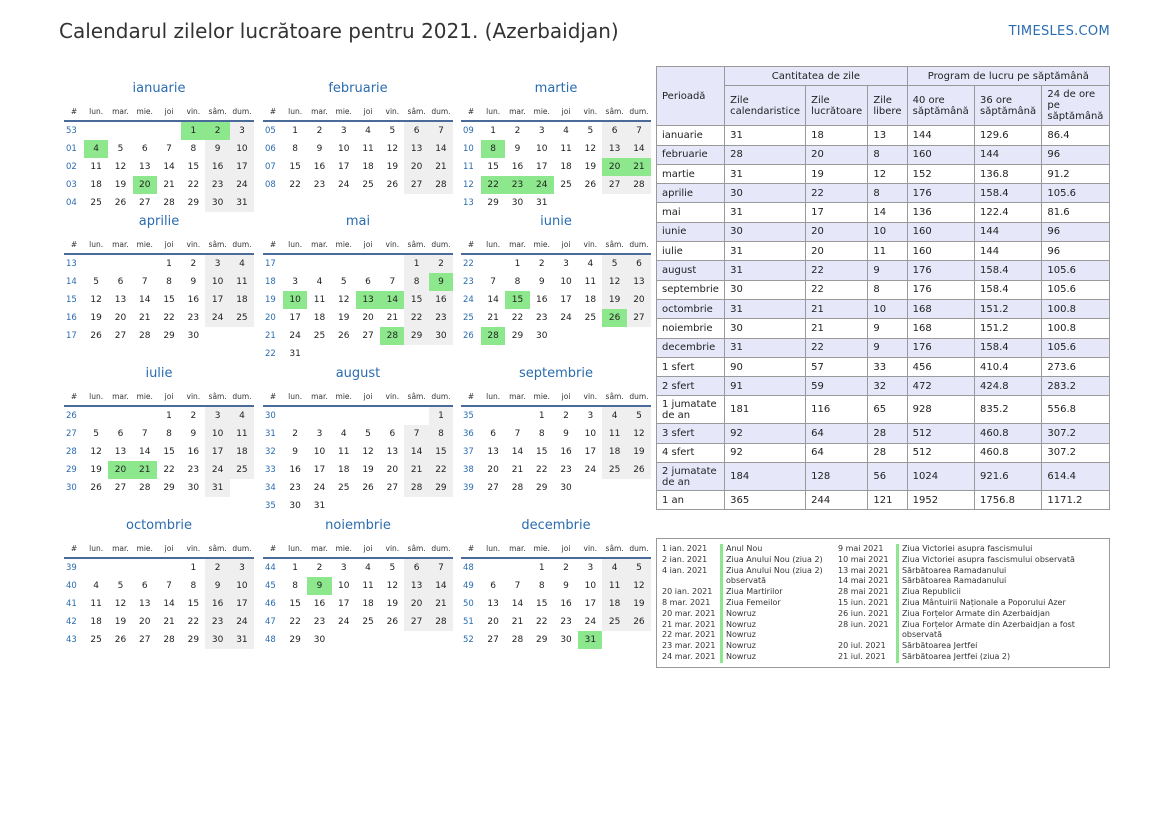  What do you see at coordinates (368, 604) in the screenshot?
I see `day-cell: 18` at bounding box center [368, 604].